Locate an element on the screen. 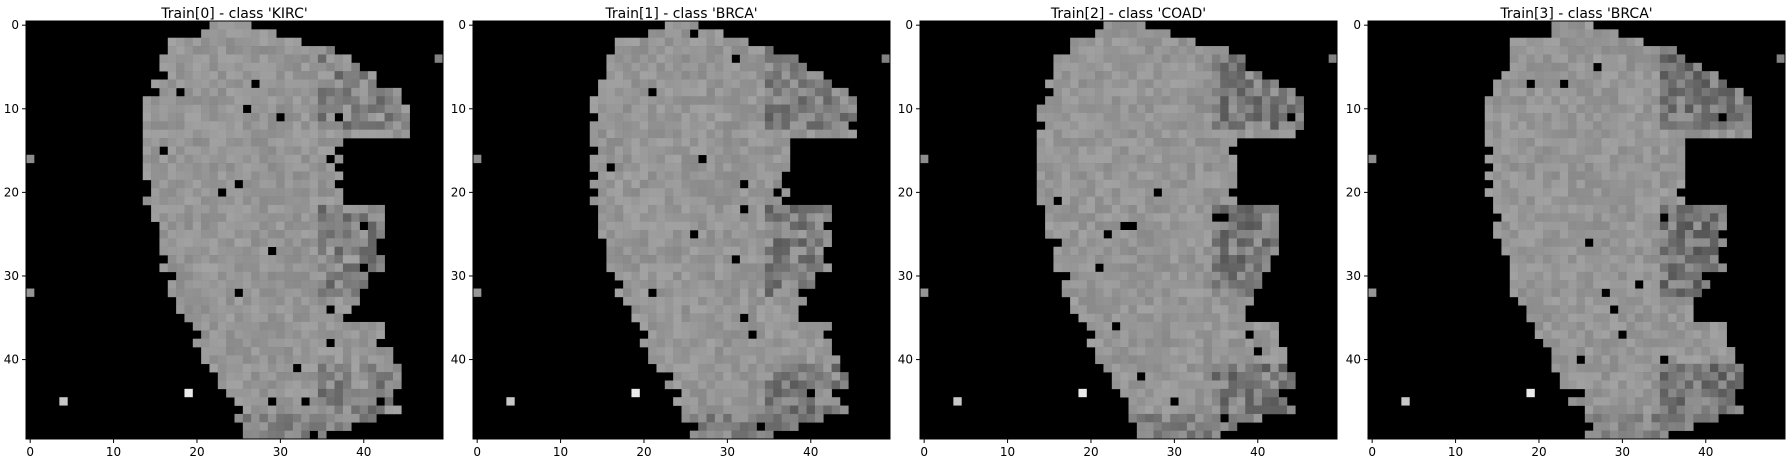 The image size is (1792, 464). x-tick-label: 20 is located at coordinates (643, 452).